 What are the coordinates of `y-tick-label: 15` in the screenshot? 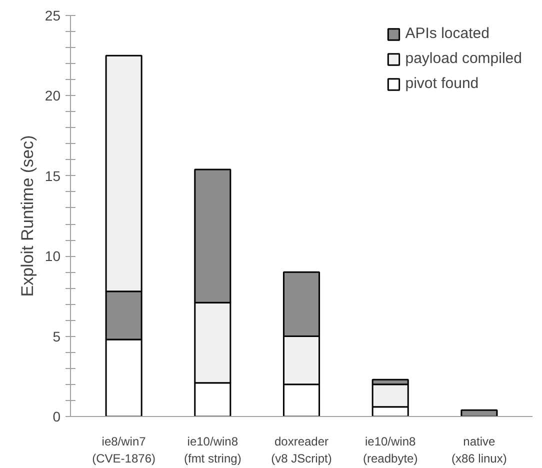 It's located at (52, 176).